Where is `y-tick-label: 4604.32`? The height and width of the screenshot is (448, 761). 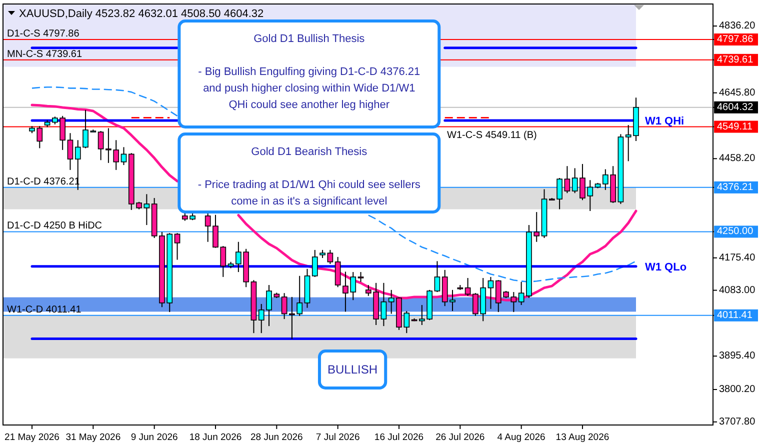 y-tick-label: 4604.32 is located at coordinates (735, 107).